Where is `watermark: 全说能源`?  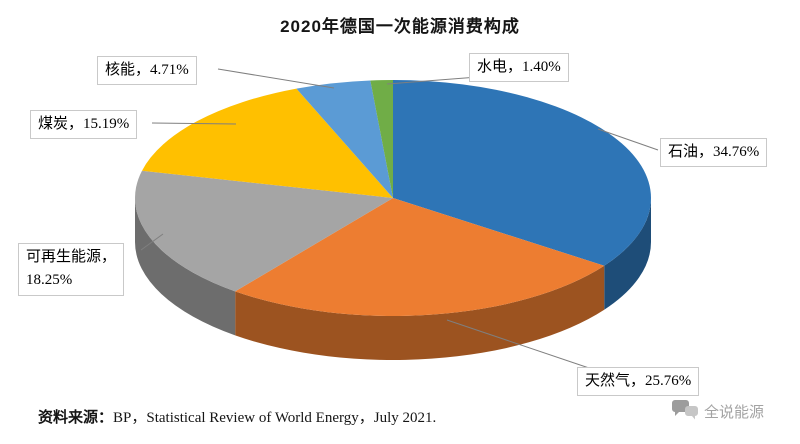 watermark: 全说能源 is located at coordinates (717, 411).